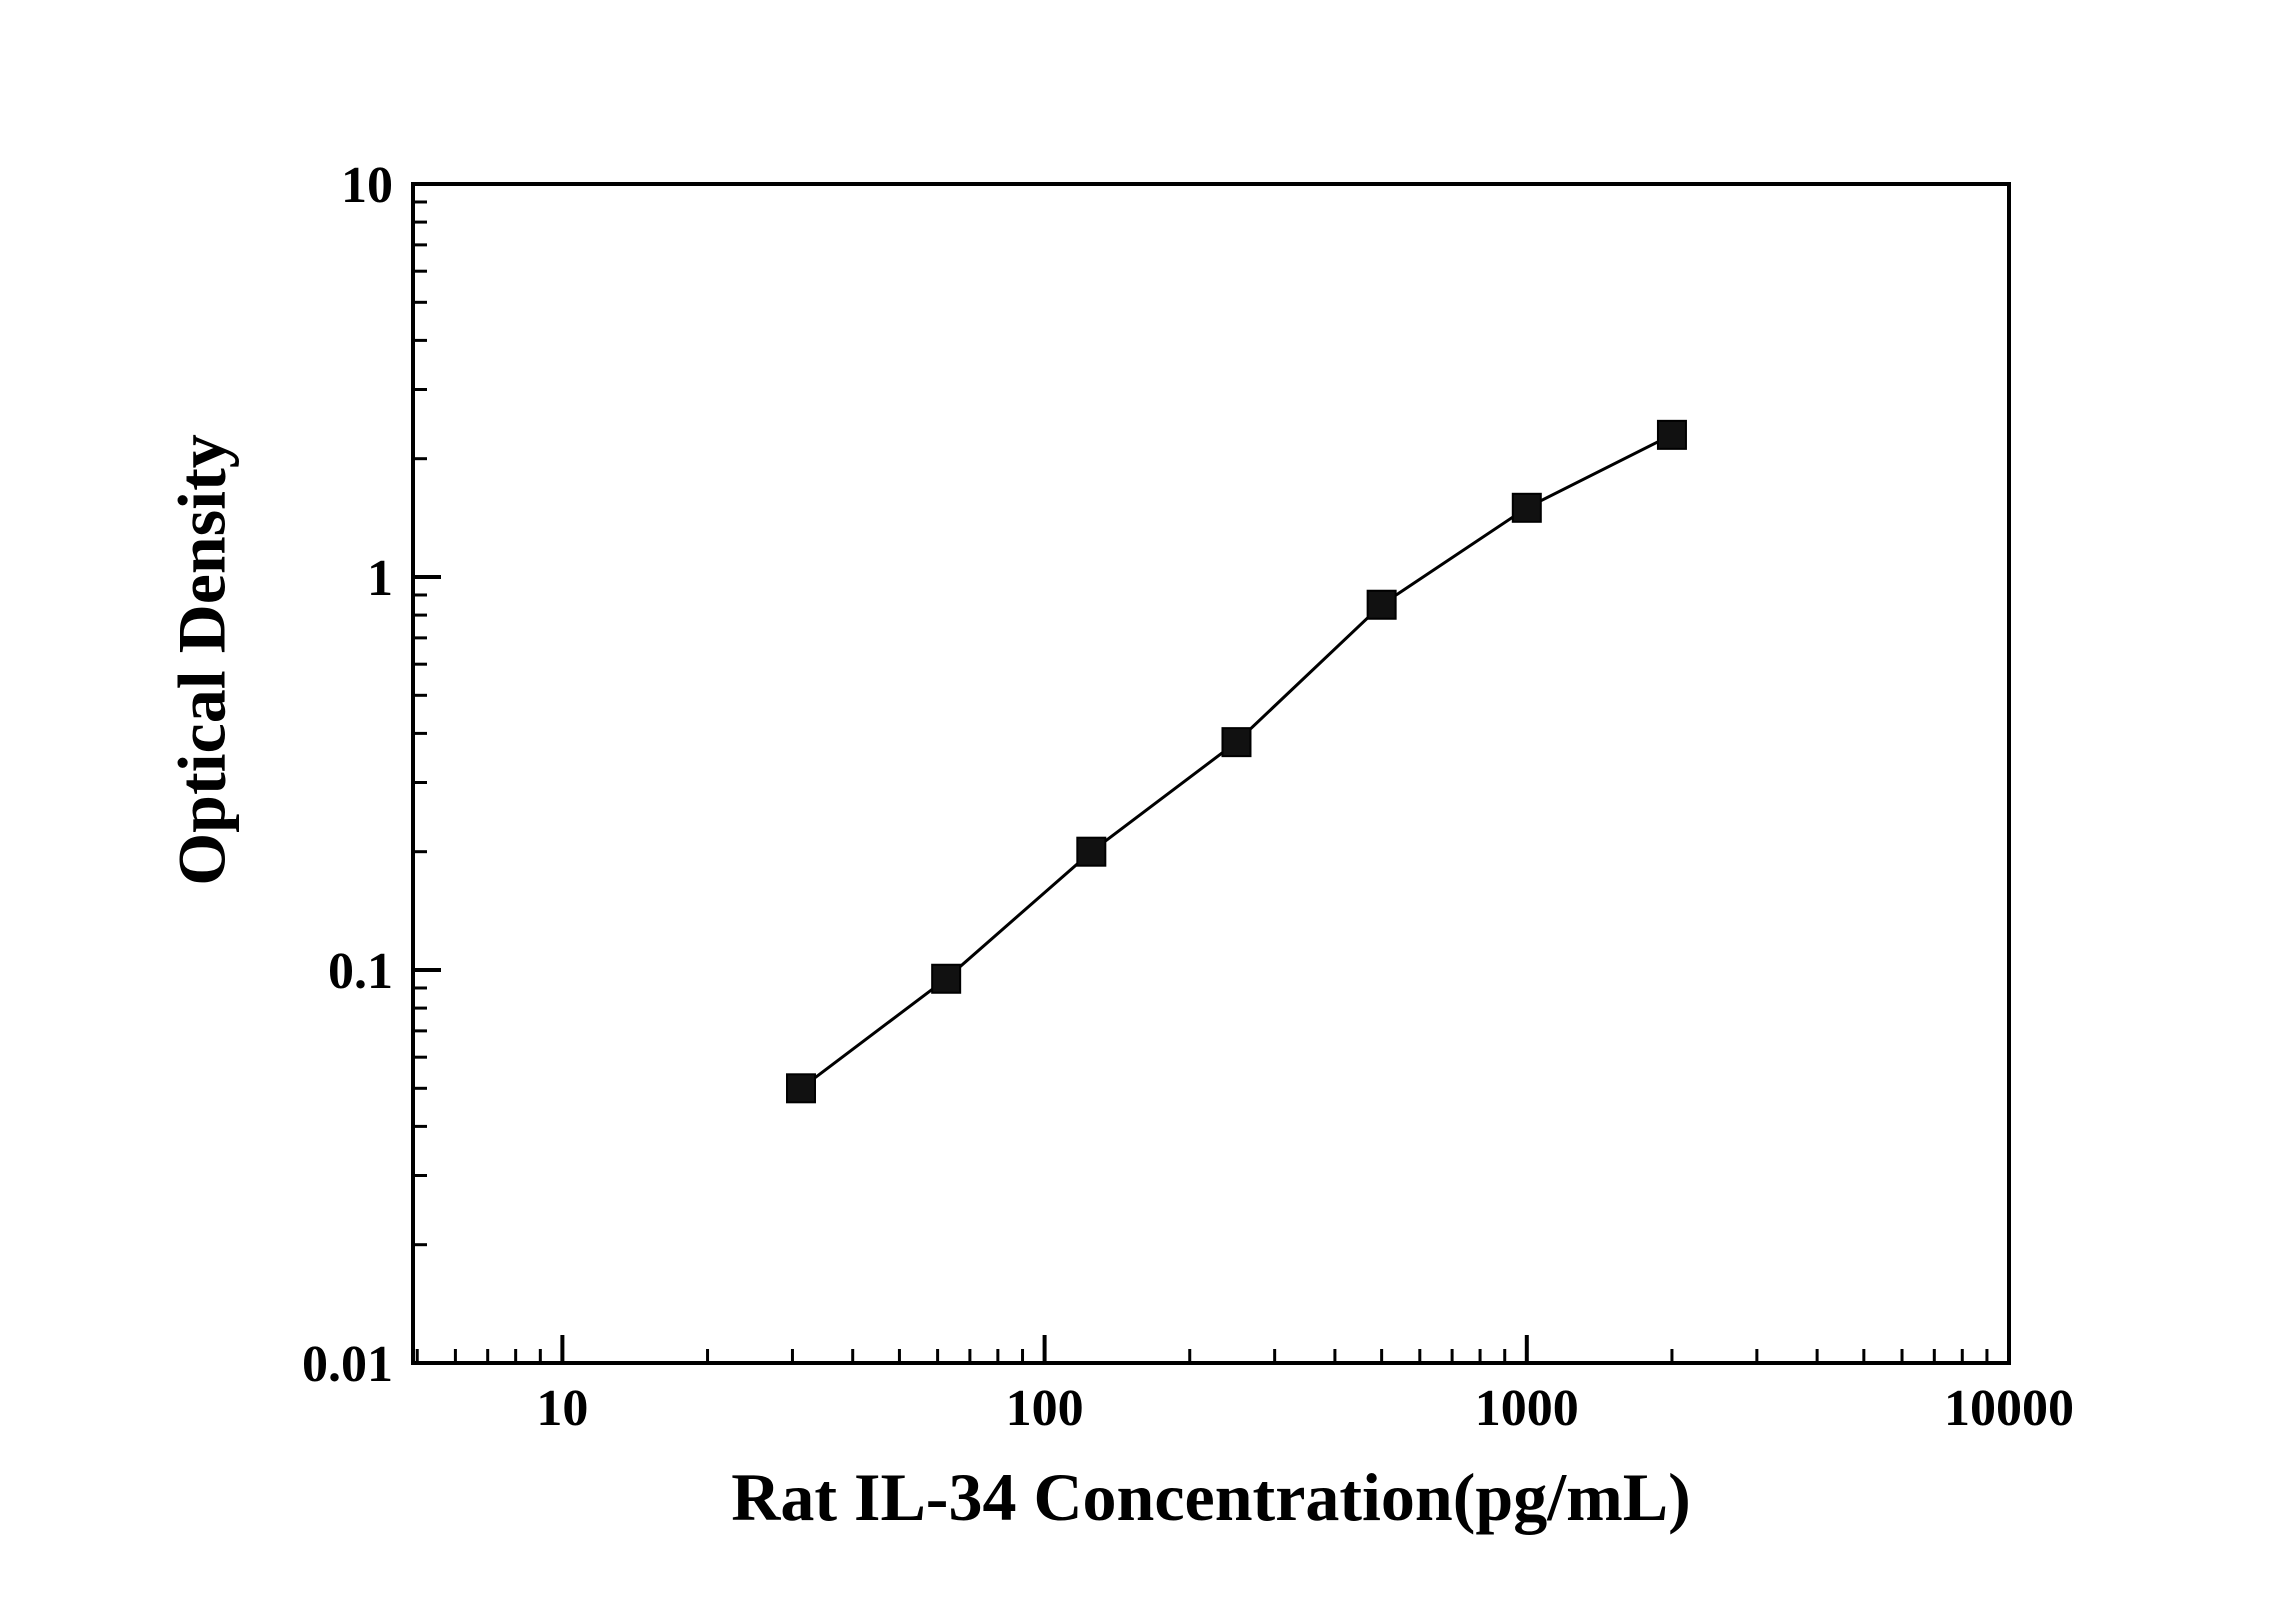 This screenshot has width=2296, height=1604. I want to click on x-tick-label: 10, so click(562, 1408).